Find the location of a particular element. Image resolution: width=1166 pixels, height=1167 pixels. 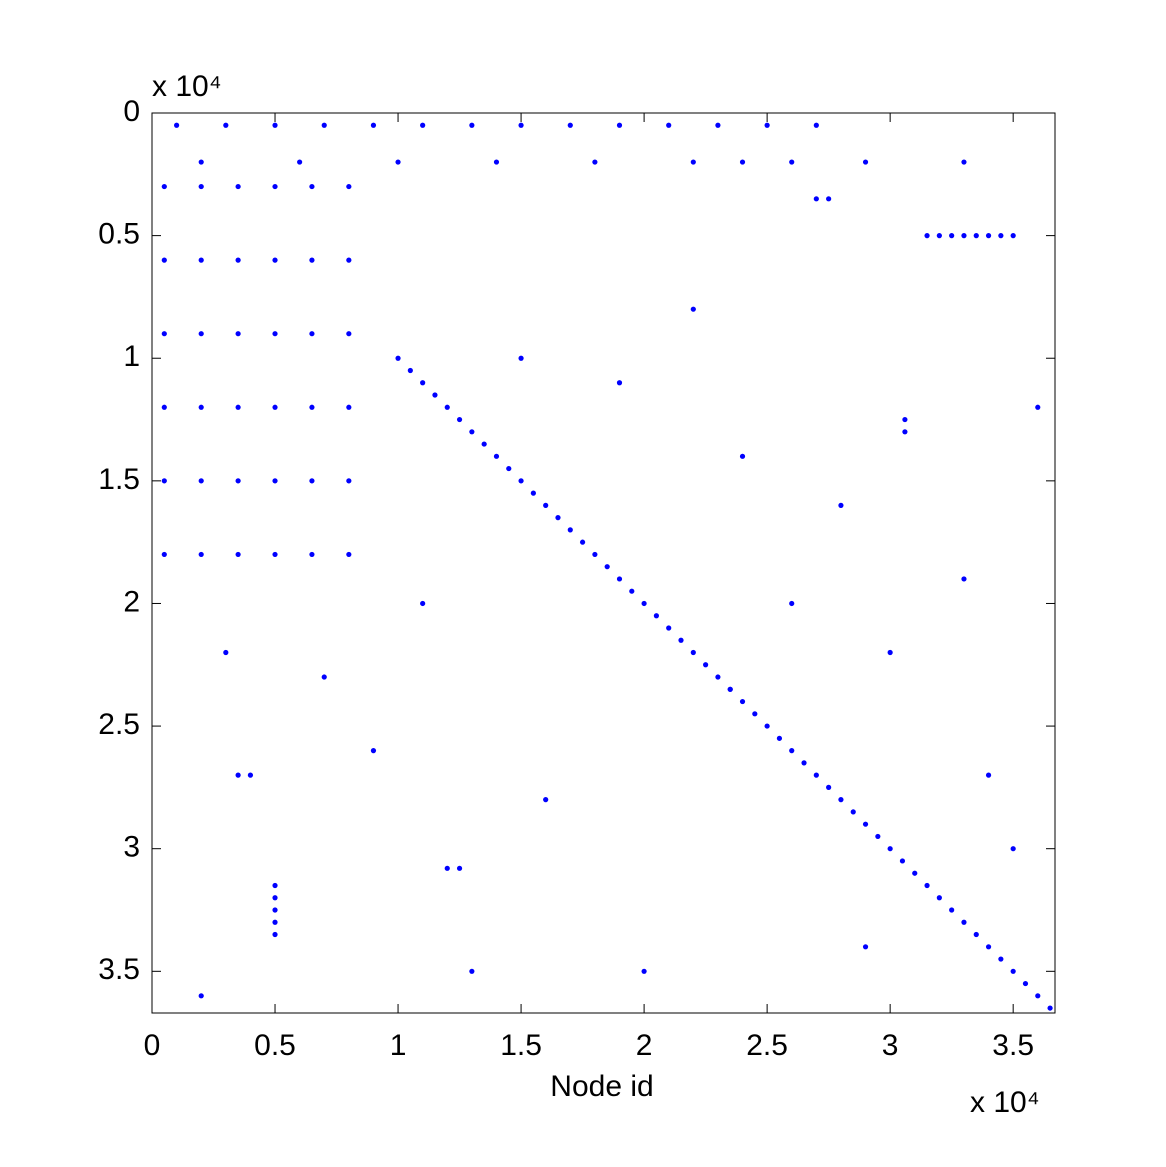

x-tick-label: 3 is located at coordinates (890, 1045).